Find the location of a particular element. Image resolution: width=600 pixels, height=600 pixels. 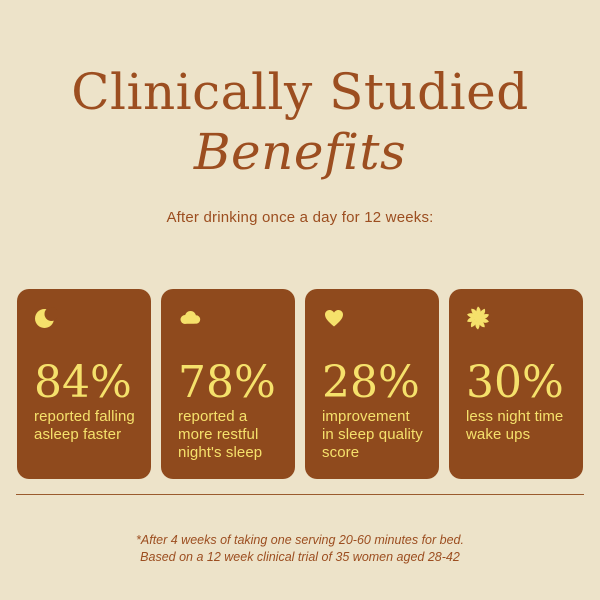

moon-icon is located at coordinates (46, 318).